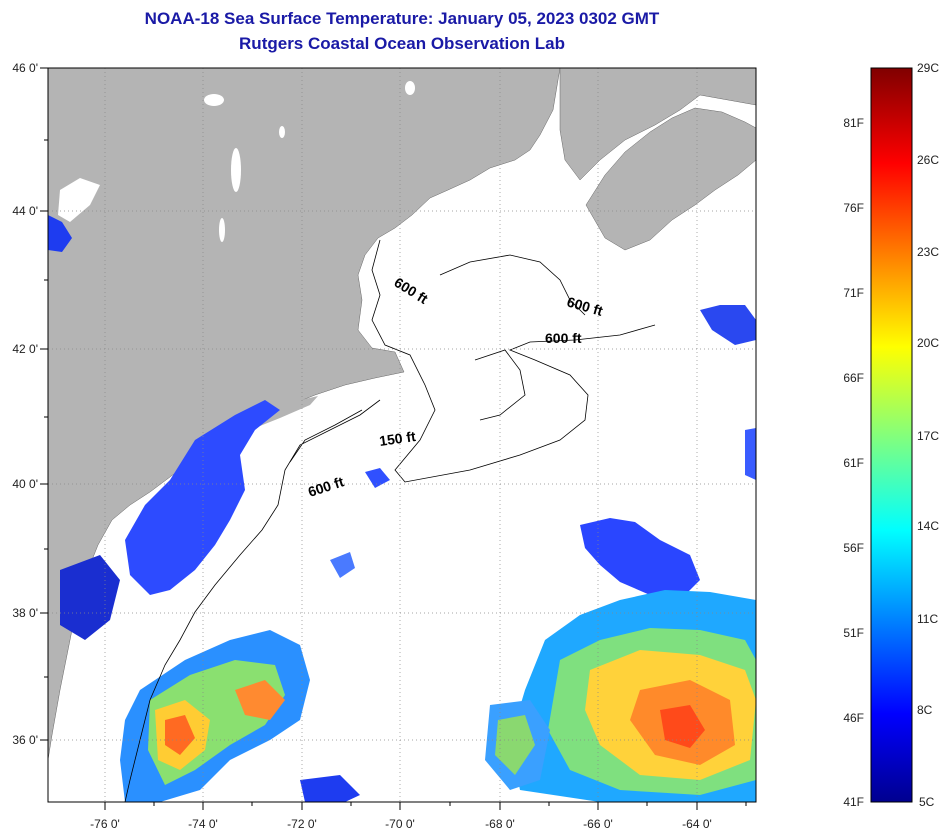 The height and width of the screenshot is (832, 944). Describe the element at coordinates (853, 123) in the screenshot. I see `colorbar-f-label: 81F` at that location.